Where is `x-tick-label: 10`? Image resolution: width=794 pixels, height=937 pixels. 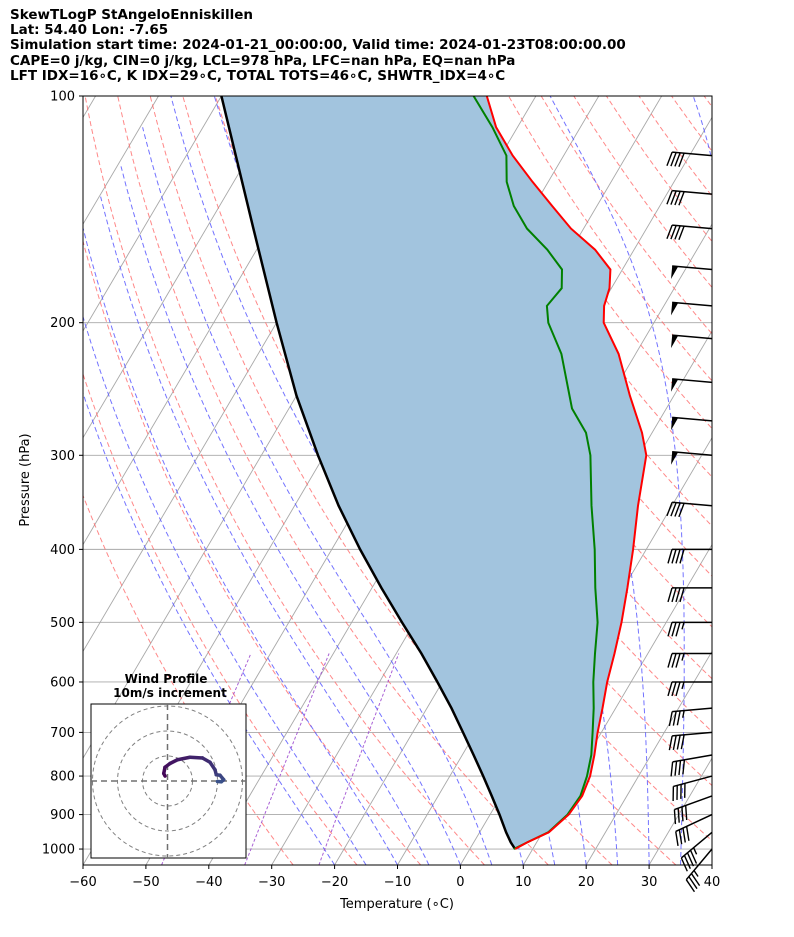
x-tick-label: 10 is located at coordinates (523, 882).